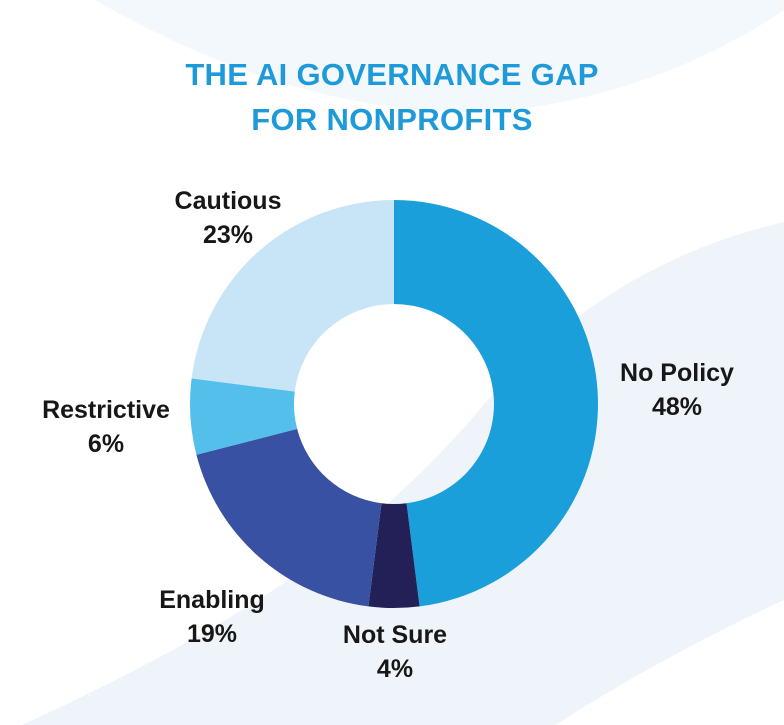 This screenshot has width=784, height=725. I want to click on slice-label-no-policy: No Policy 48%, so click(677, 390).